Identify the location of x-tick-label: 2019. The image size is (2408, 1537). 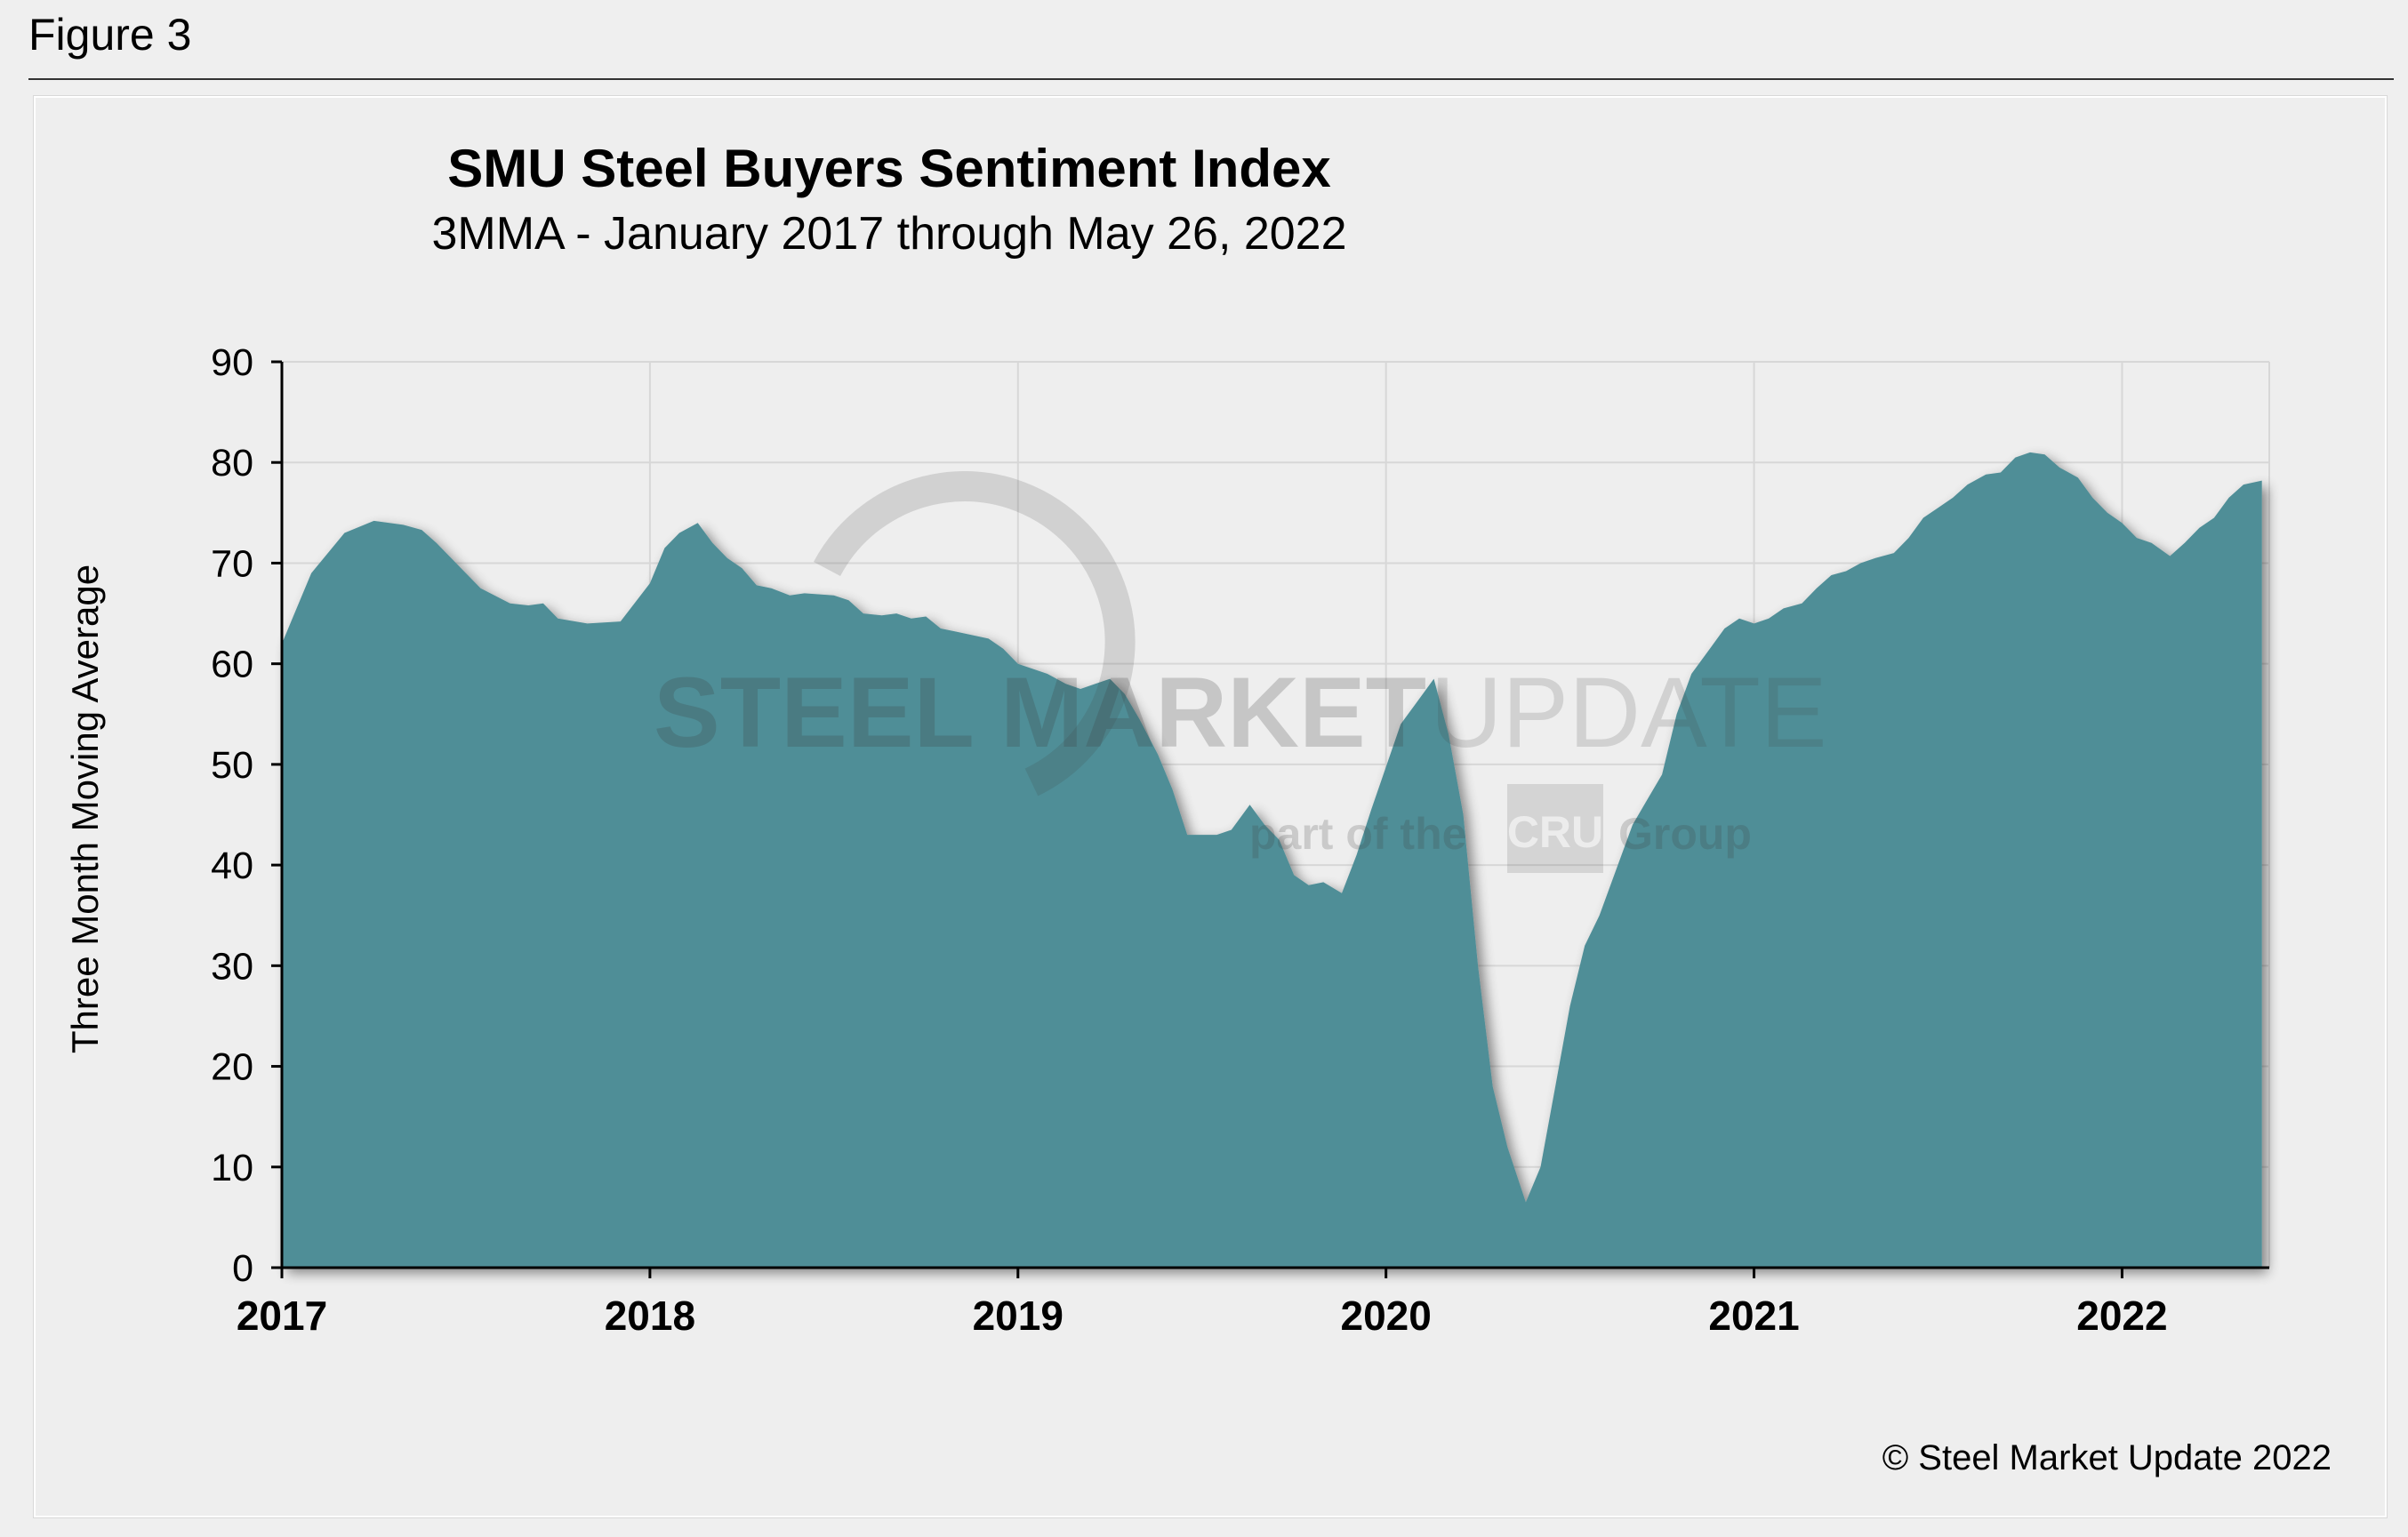
(1019, 1316).